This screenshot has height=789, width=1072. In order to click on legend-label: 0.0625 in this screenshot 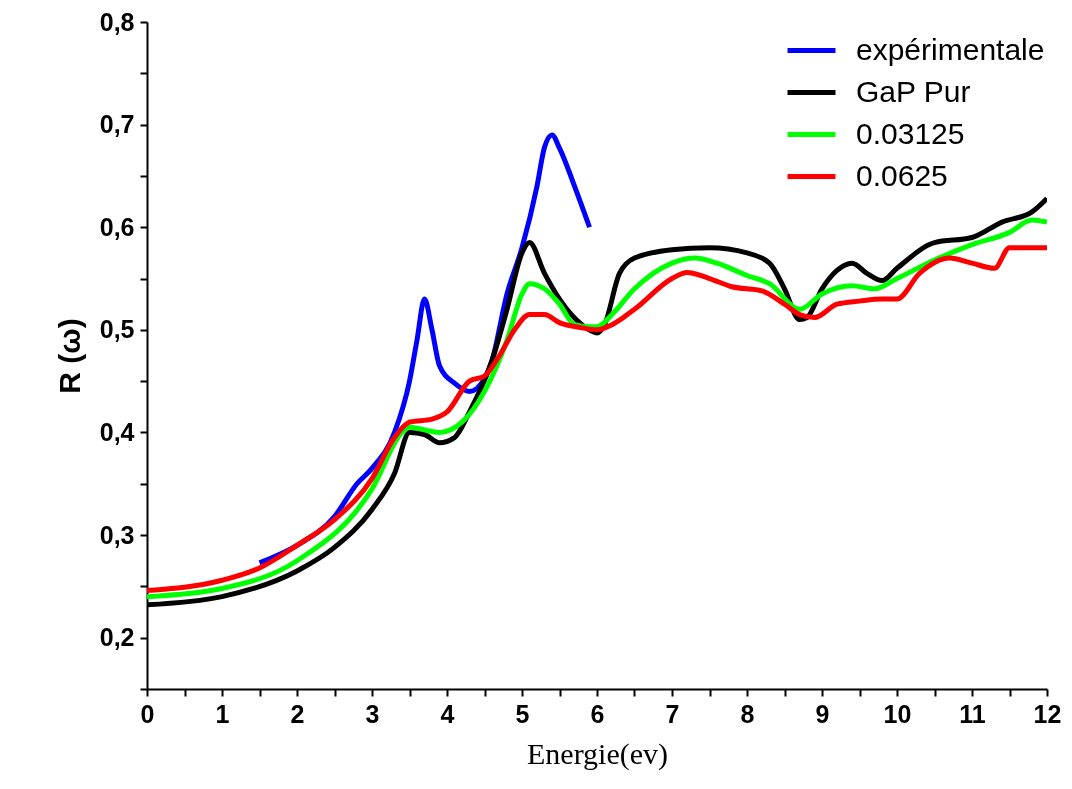, I will do `click(902, 175)`.